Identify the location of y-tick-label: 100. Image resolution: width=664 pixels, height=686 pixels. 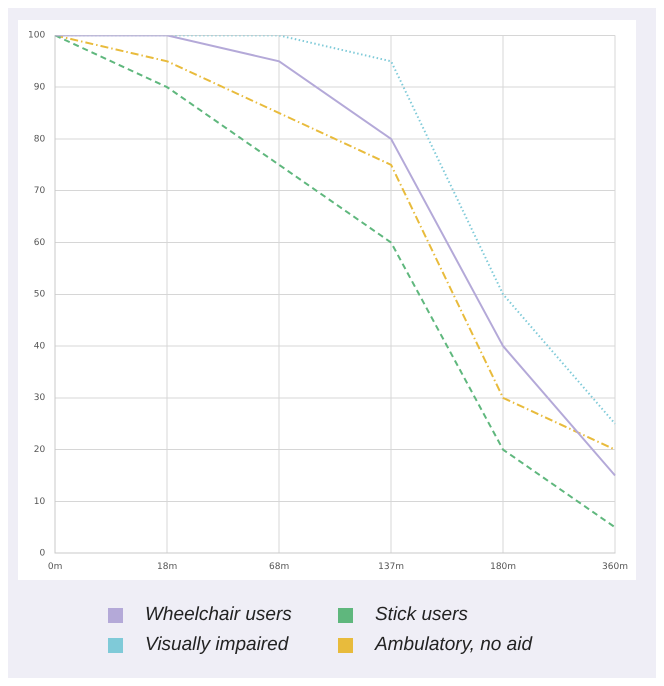
(37, 35).